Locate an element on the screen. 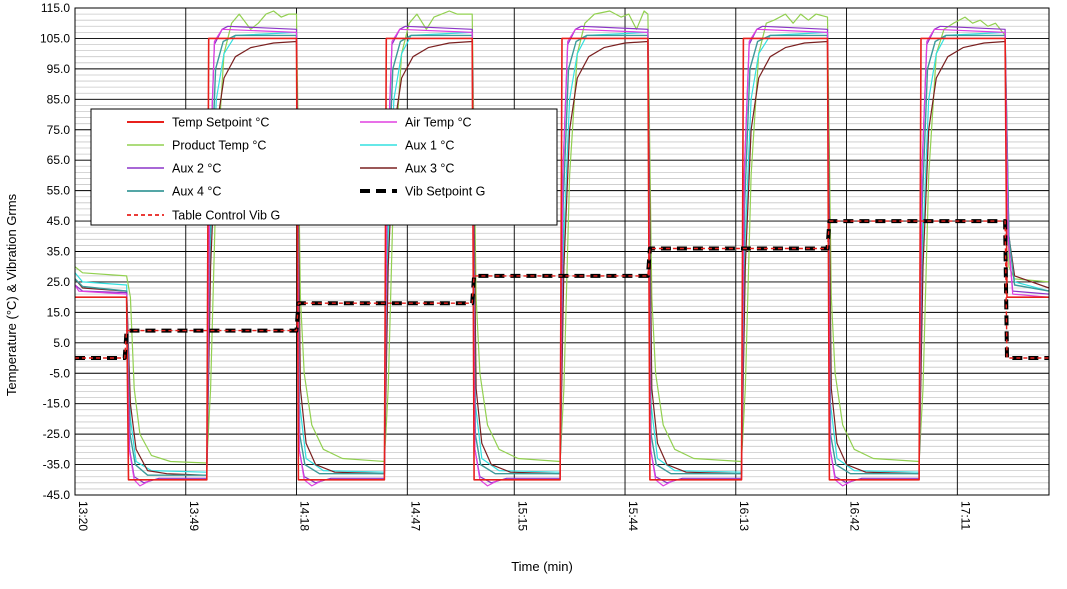 The image size is (1067, 589). legend-label: Temp Setpoint °C is located at coordinates (220, 123).